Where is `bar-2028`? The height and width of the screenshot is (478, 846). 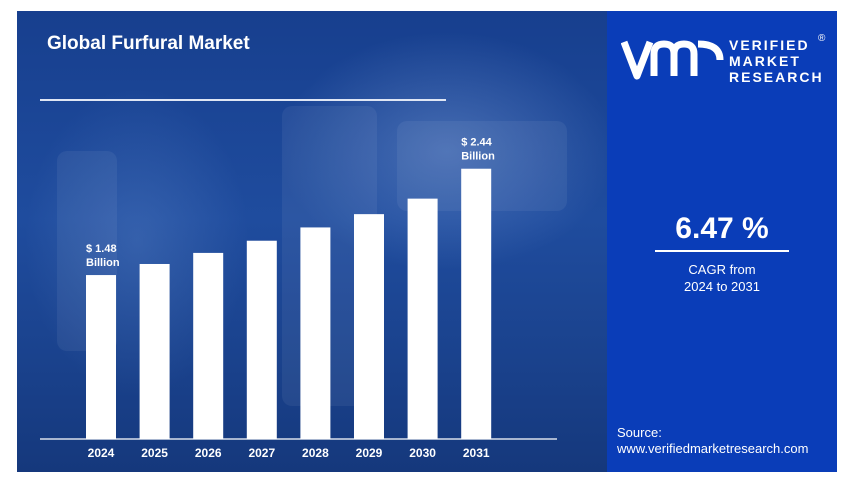 bar-2028 is located at coordinates (315, 333).